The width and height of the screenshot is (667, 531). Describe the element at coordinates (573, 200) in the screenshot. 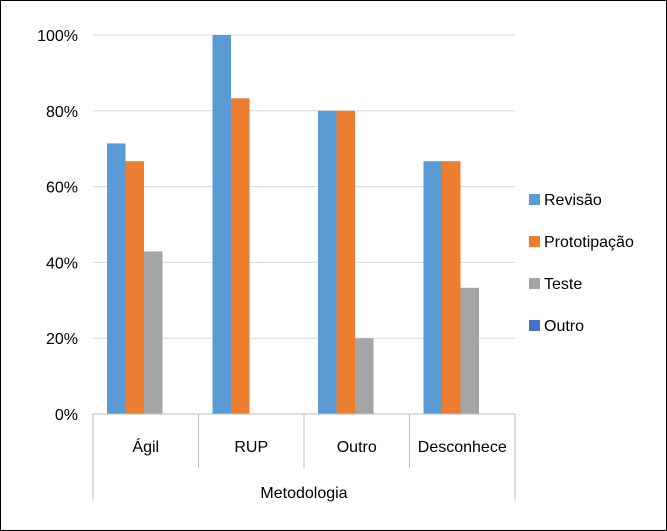

I see `legend-label: Revisão` at that location.